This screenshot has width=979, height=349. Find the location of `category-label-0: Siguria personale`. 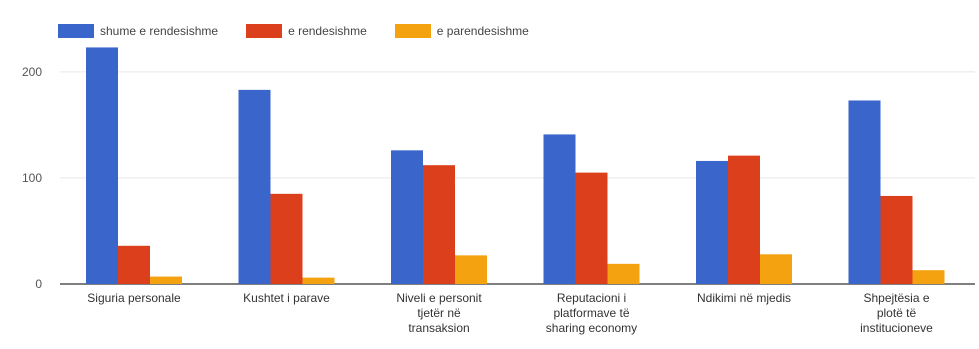

category-label-0: Siguria personale is located at coordinates (134, 298).